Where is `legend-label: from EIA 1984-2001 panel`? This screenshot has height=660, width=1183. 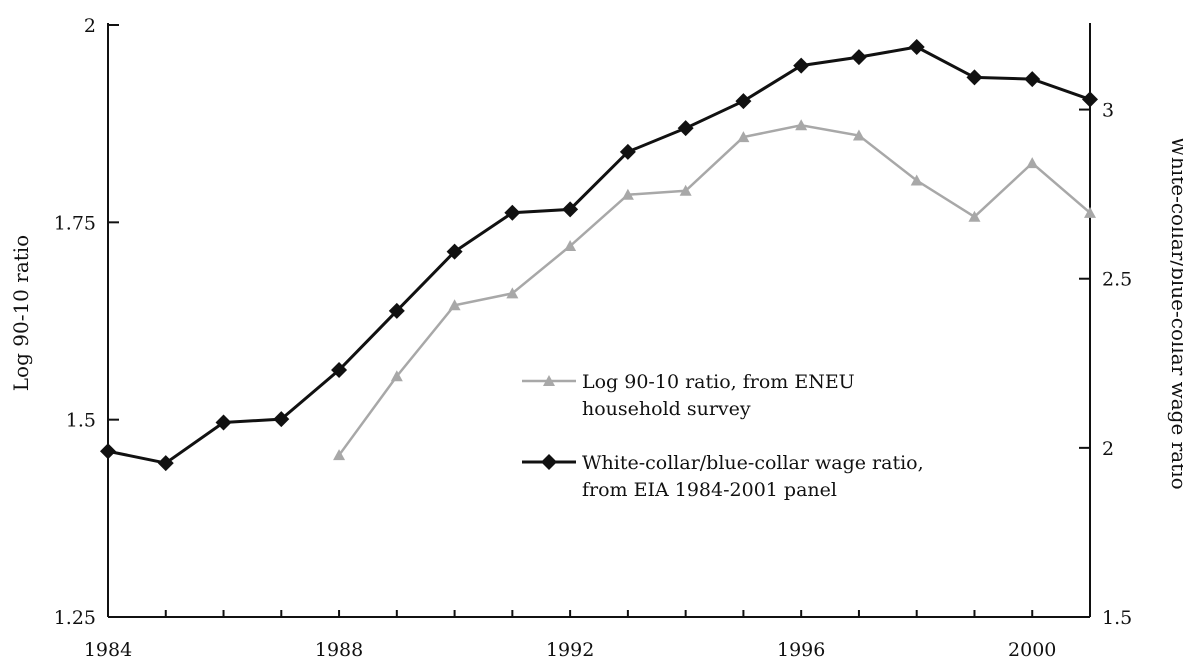 legend-label: from EIA 1984-2001 panel is located at coordinates (709, 490).